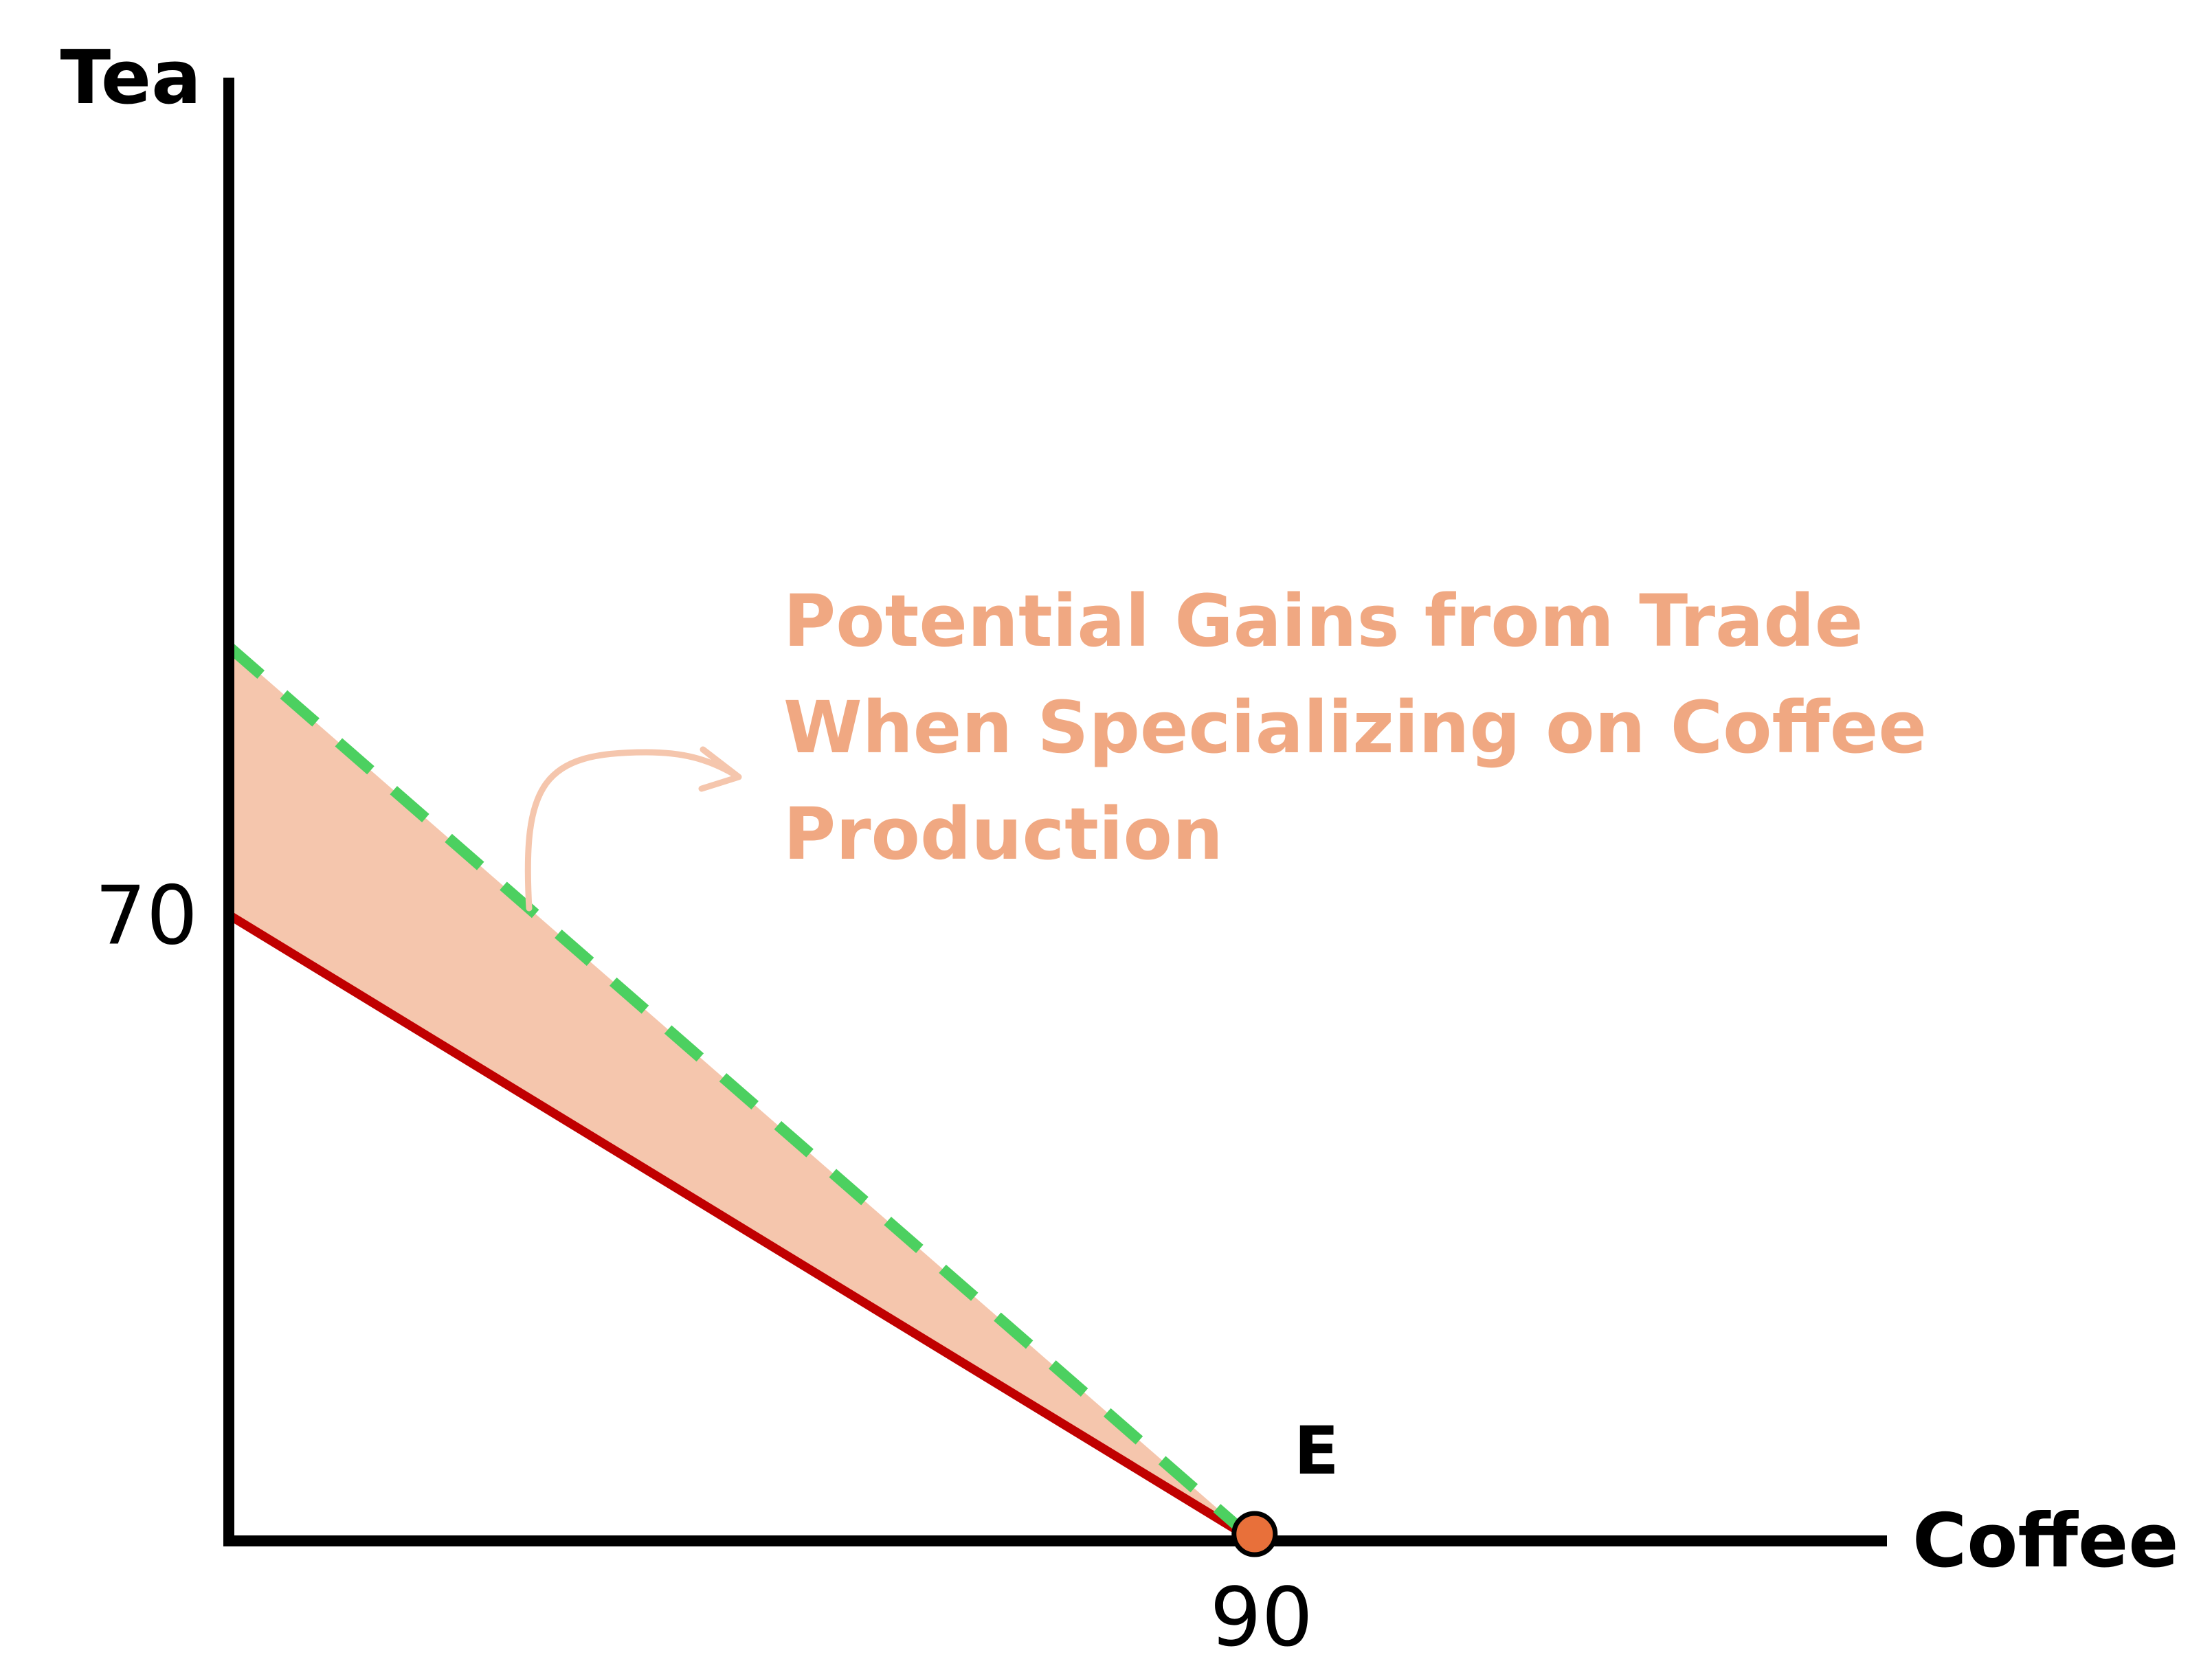 The image size is (2212, 1679). I want to click on equilibrium-point-marker, so click(1254, 1534).